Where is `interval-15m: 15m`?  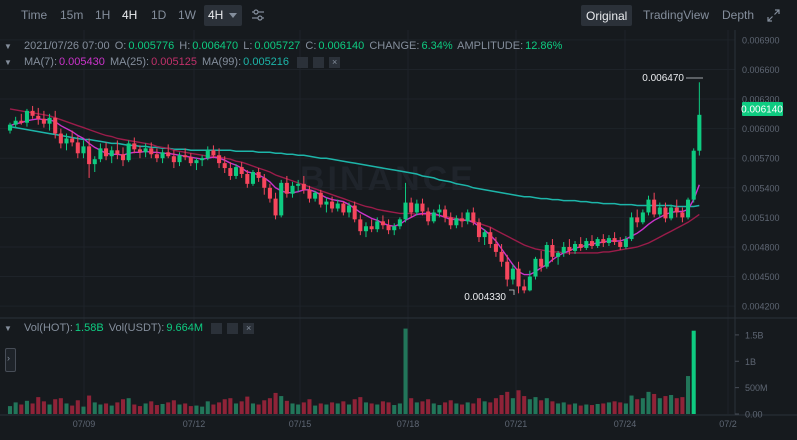
interval-15m: 15m is located at coordinates (72, 15).